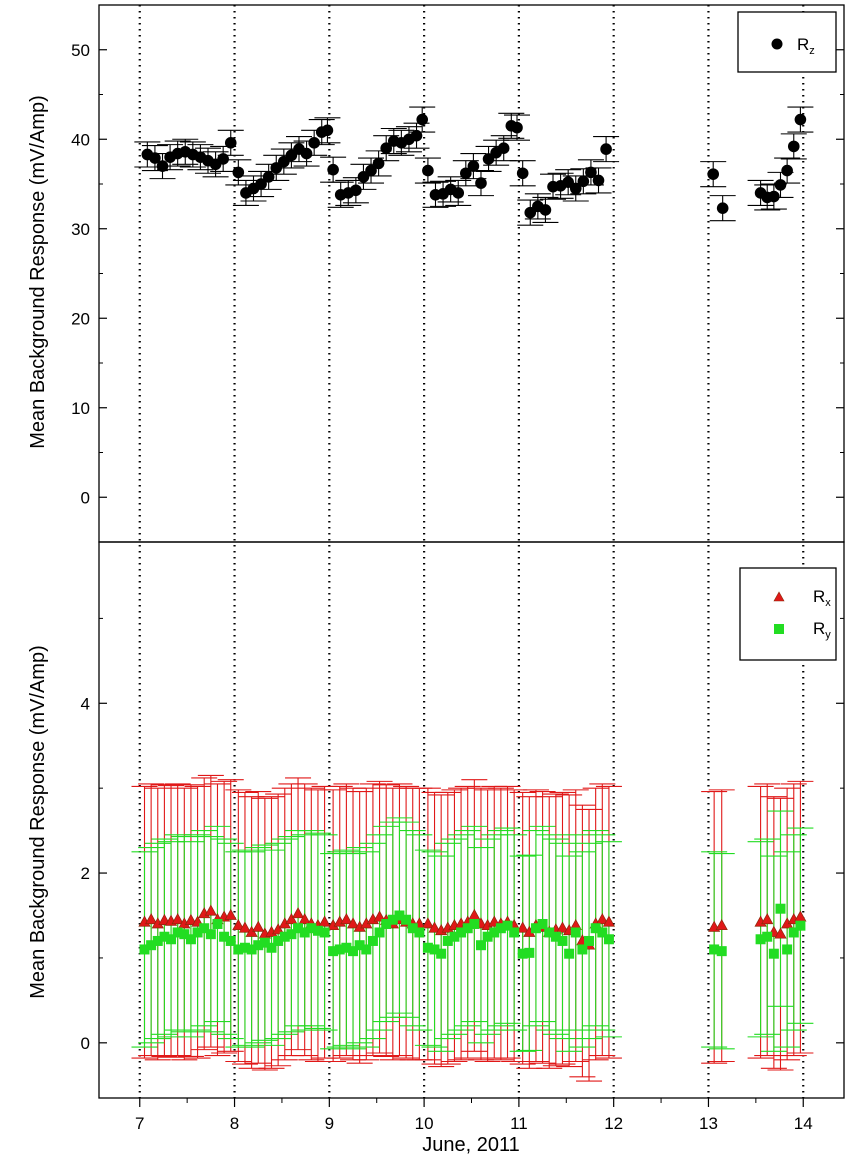 The height and width of the screenshot is (1166, 857). I want to click on bottom-y-axis-title: Mean Background Response (mV/Amp), so click(38, 822).